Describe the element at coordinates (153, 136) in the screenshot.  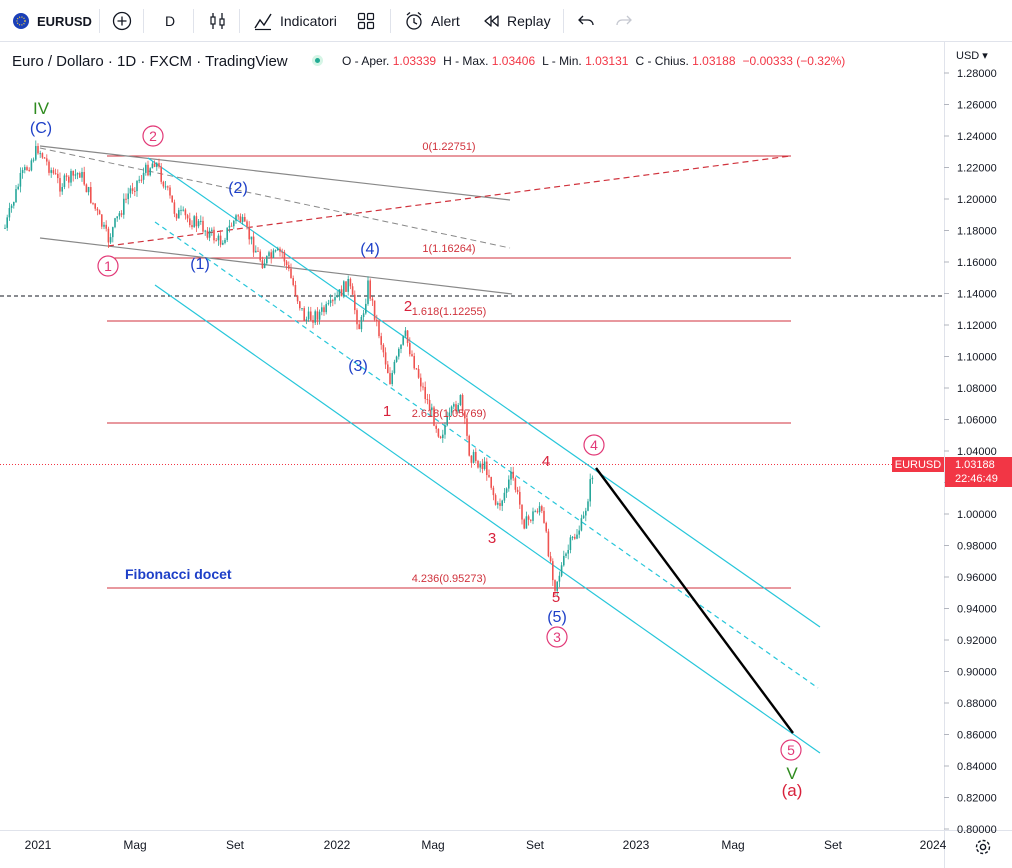
I see `wave-label-circled: 2` at that location.